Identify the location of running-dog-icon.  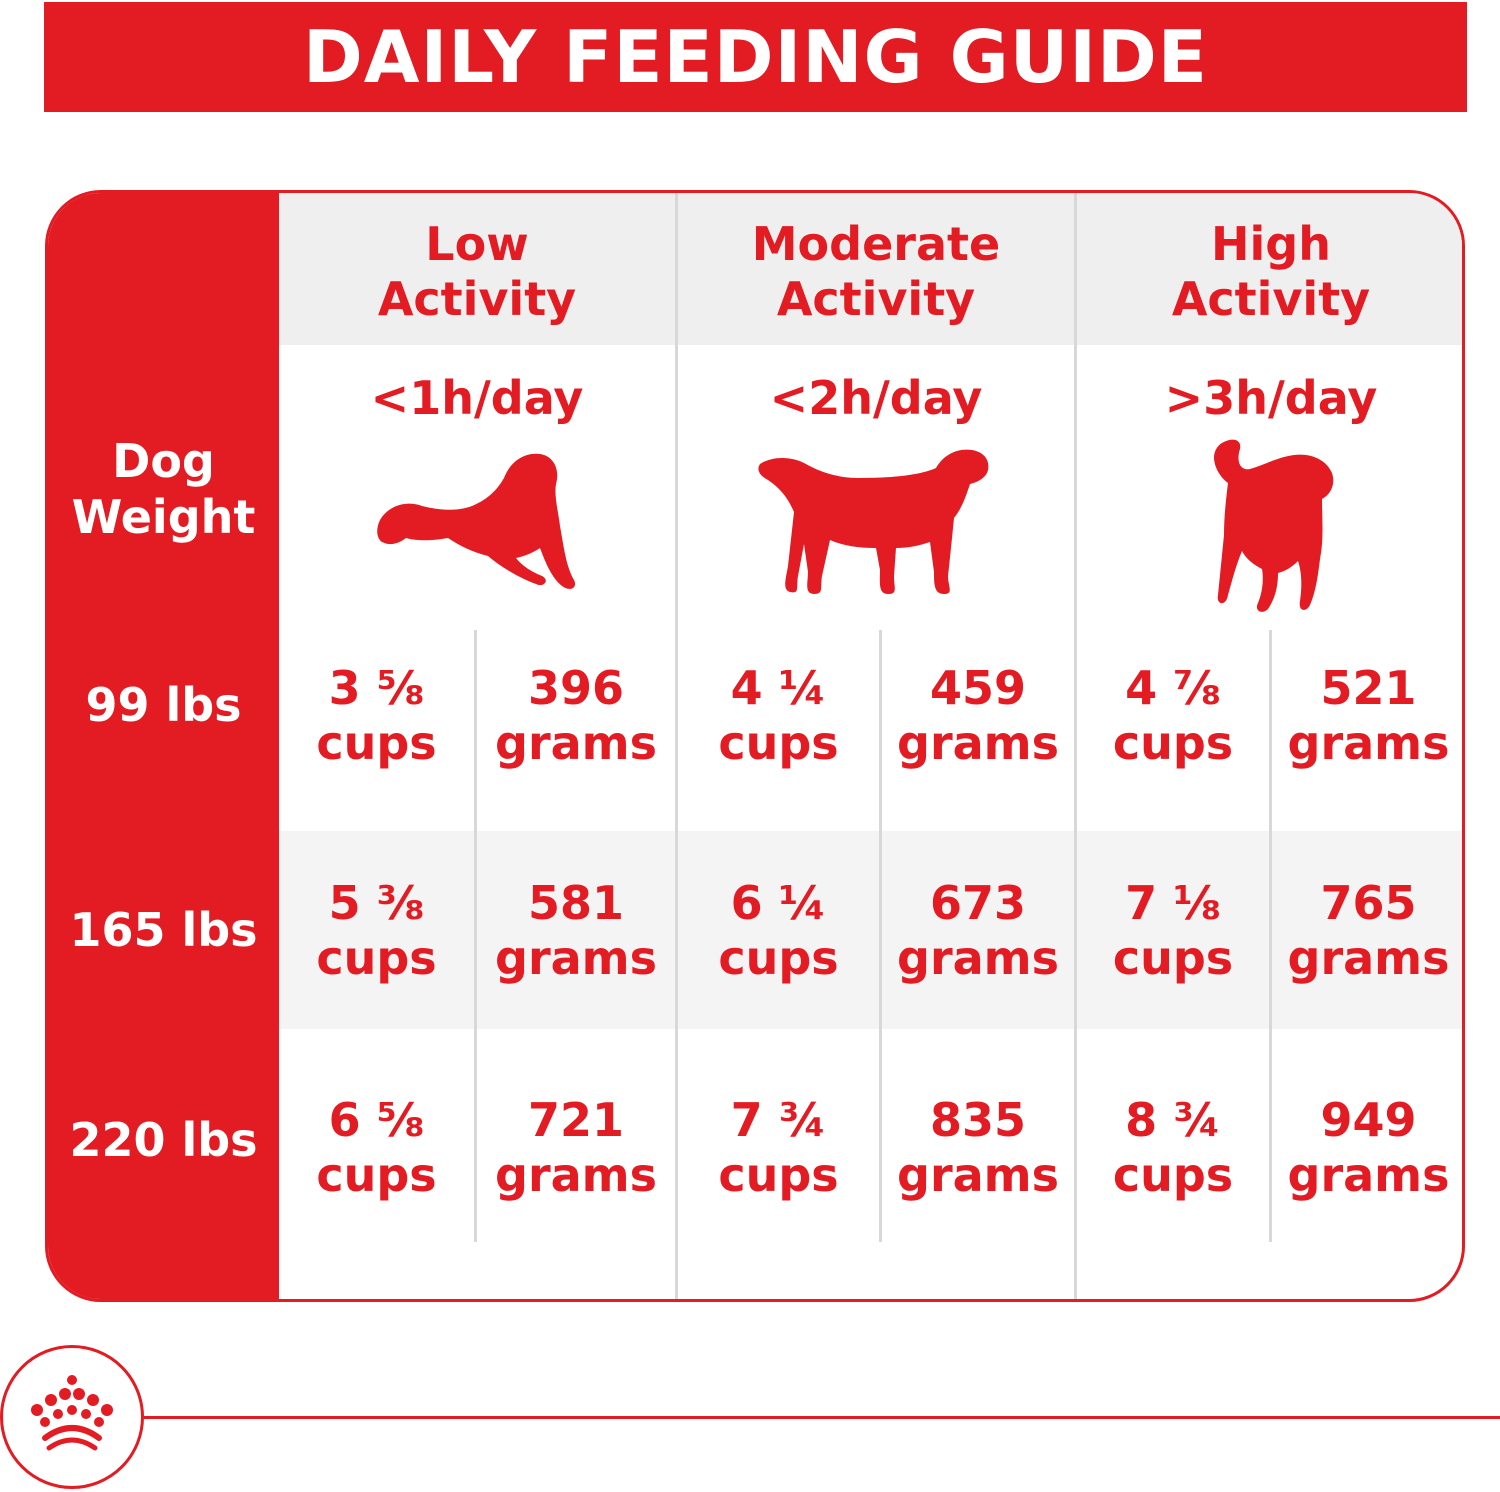
(1274, 525).